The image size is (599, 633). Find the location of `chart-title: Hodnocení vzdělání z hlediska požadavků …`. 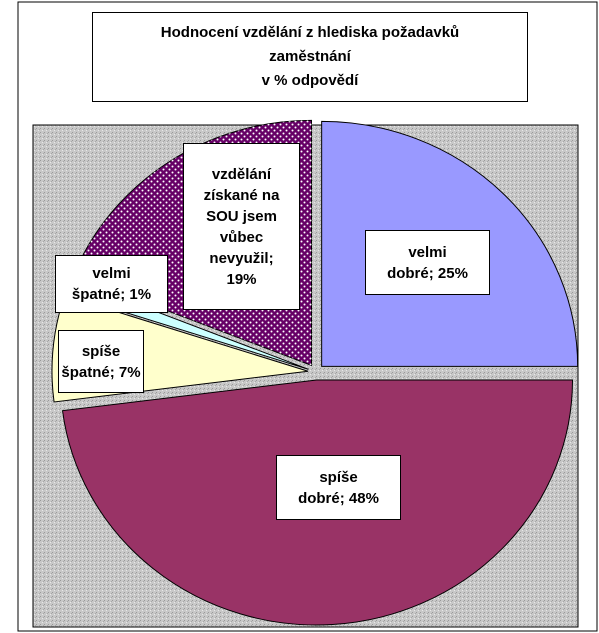

chart-title: Hodnocení vzdělání z hlediska požadavků … is located at coordinates (310, 57).